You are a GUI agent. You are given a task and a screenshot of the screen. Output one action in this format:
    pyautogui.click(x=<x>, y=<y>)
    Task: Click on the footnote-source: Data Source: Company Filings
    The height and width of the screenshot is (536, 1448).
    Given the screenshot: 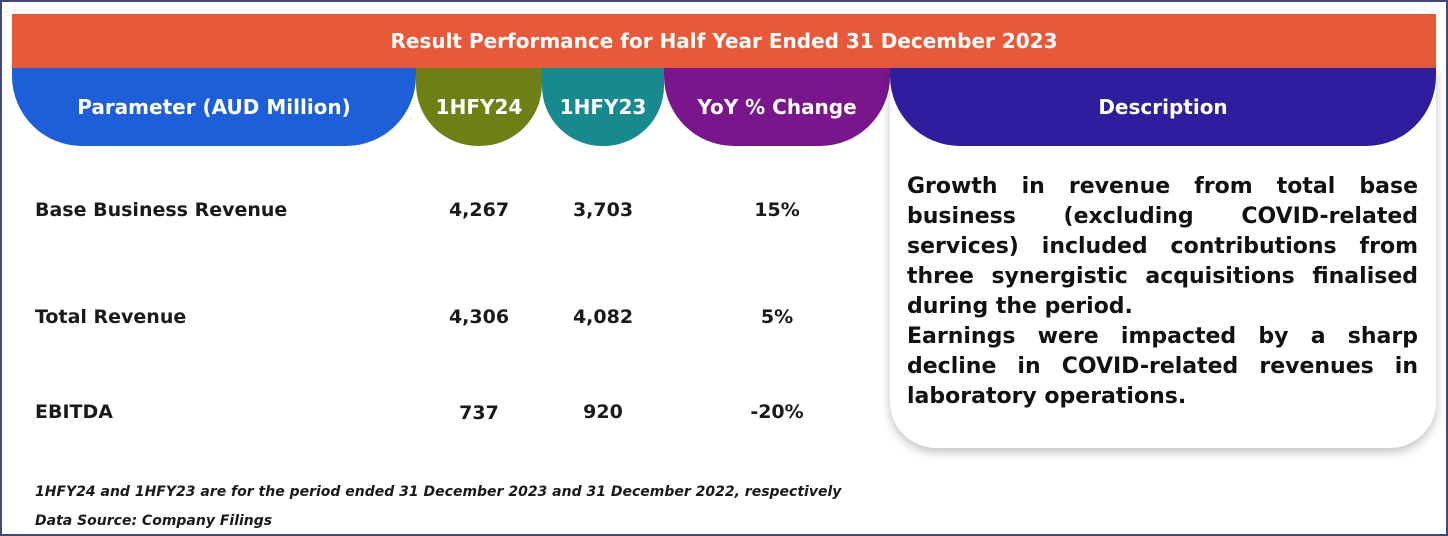 What is the action you would take?
    pyautogui.click(x=154, y=521)
    